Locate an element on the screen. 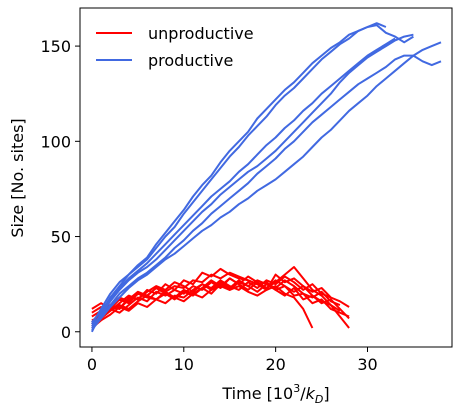 The height and width of the screenshot is (405, 468). y-tick-label: 150 is located at coordinates (55, 46).